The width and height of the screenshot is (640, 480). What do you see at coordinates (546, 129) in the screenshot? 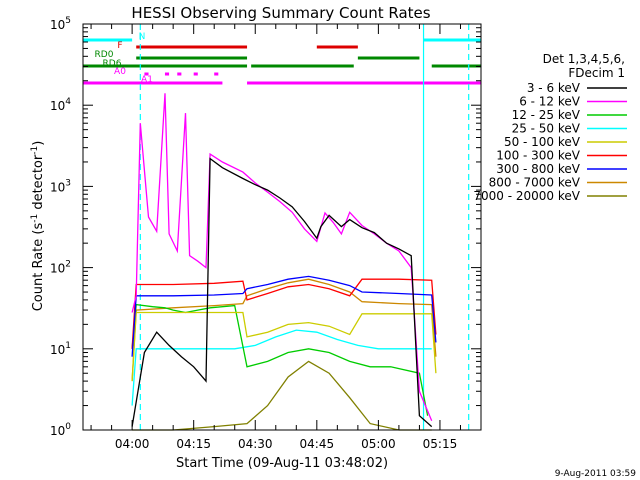
I see `legend-entry-label: 25 - 50 keV` at bounding box center [546, 129].